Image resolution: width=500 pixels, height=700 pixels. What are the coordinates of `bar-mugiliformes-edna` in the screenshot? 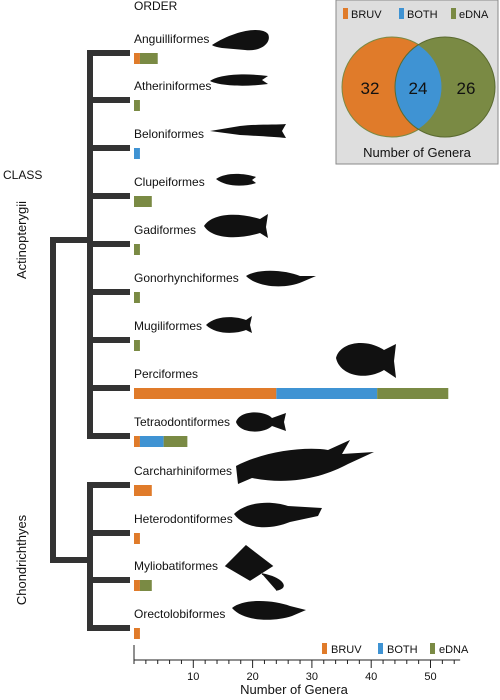 It's located at (137, 345).